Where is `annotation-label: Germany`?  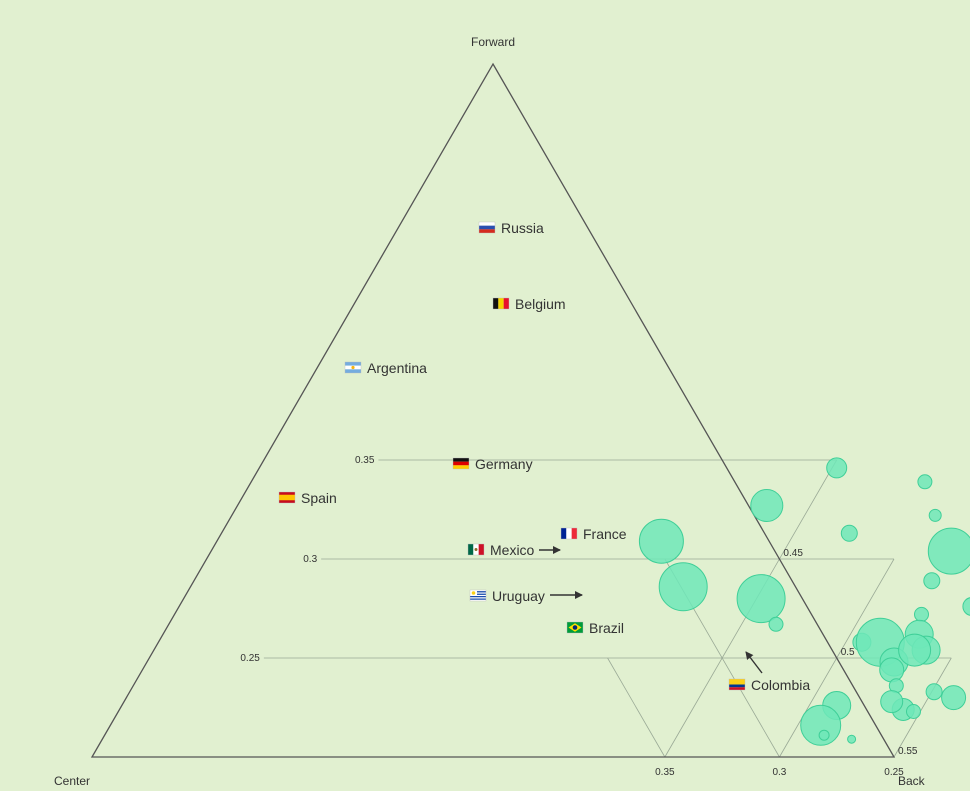
annotation-label: Germany is located at coordinates (504, 464).